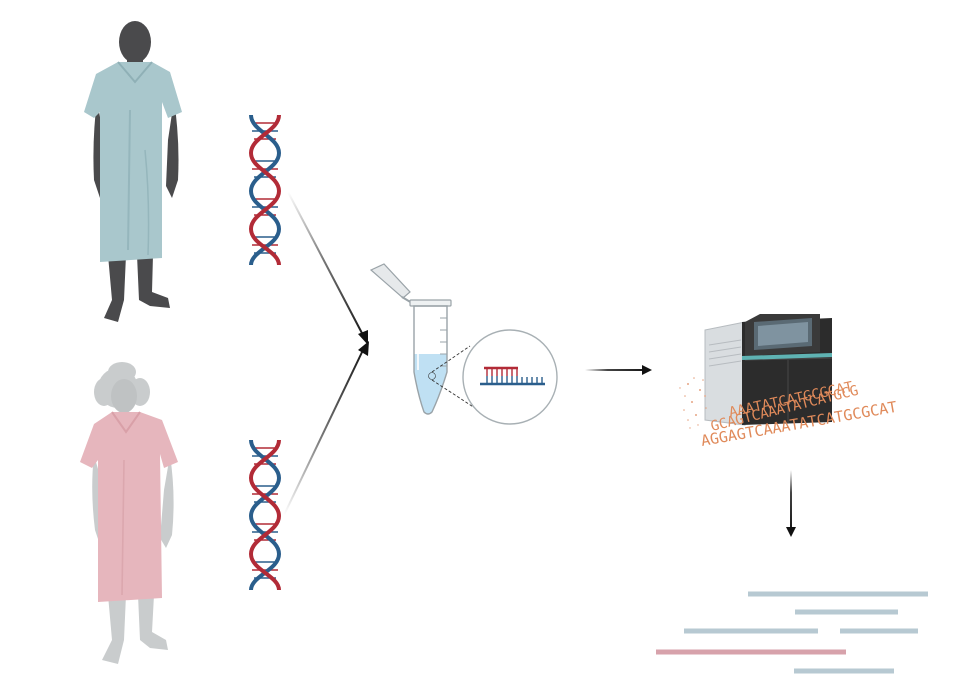  Describe the element at coordinates (768, 370) in the screenshot. I see `sequencer-machine-icon` at that location.